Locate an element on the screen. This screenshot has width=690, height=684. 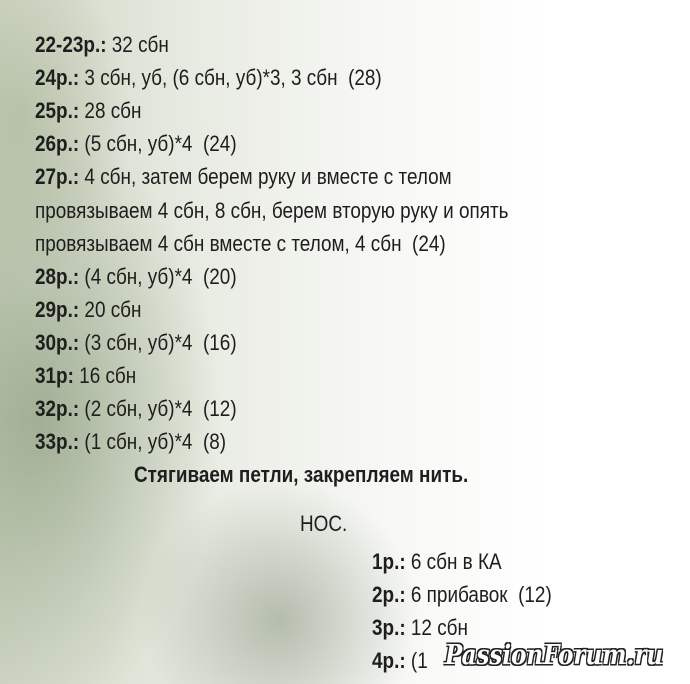
row-text: (2 сбн, уб)*4 (12) is located at coordinates (158, 409).